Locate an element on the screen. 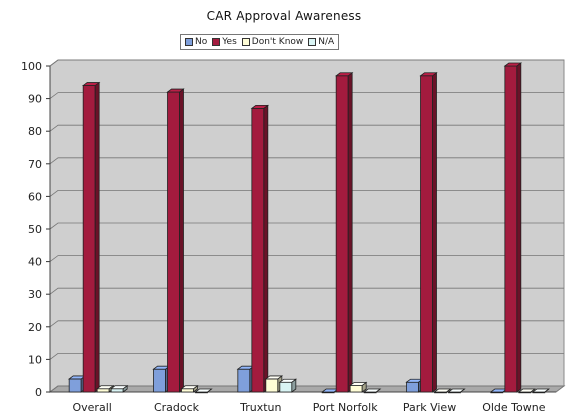 The height and width of the screenshot is (417, 568). y-tick-label: 60 is located at coordinates (35, 196).